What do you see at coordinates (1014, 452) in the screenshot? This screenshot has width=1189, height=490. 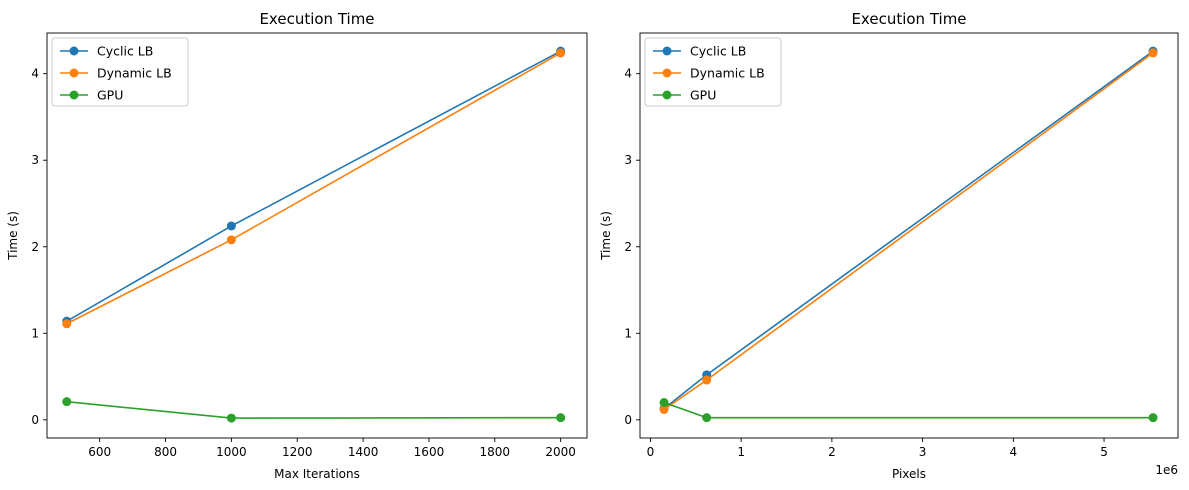 I see `x-tick-label: 4` at bounding box center [1014, 452].